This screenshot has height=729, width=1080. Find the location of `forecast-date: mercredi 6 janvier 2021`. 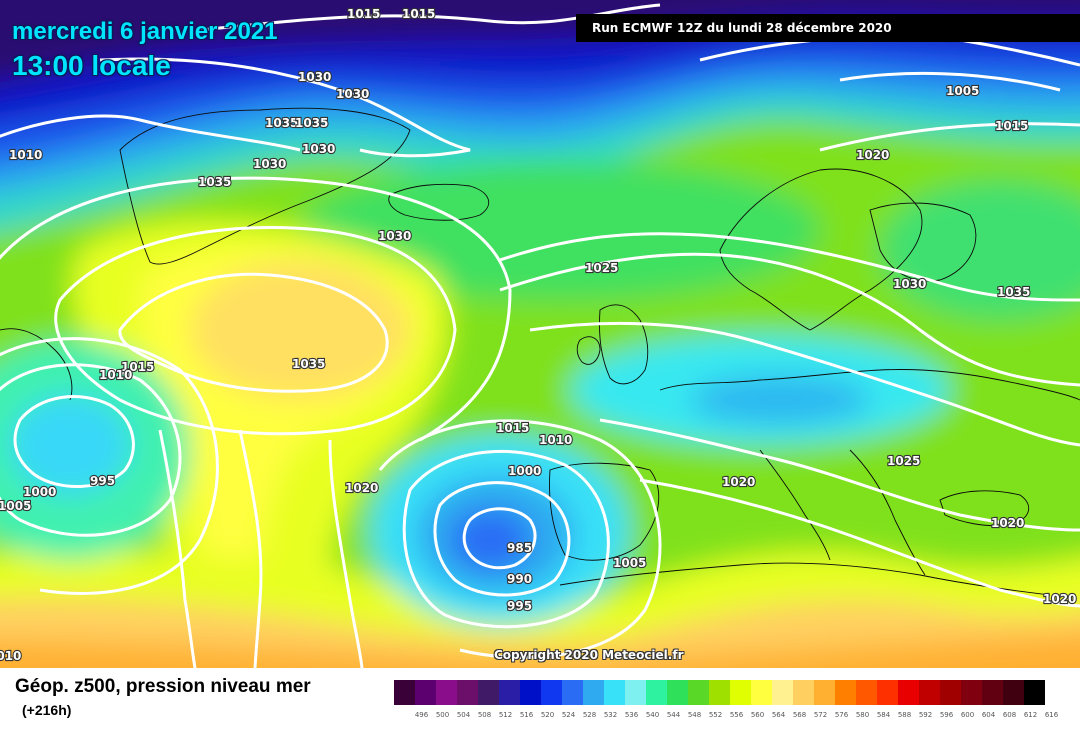

forecast-date: mercredi 6 janvier 2021 is located at coordinates (145, 31).